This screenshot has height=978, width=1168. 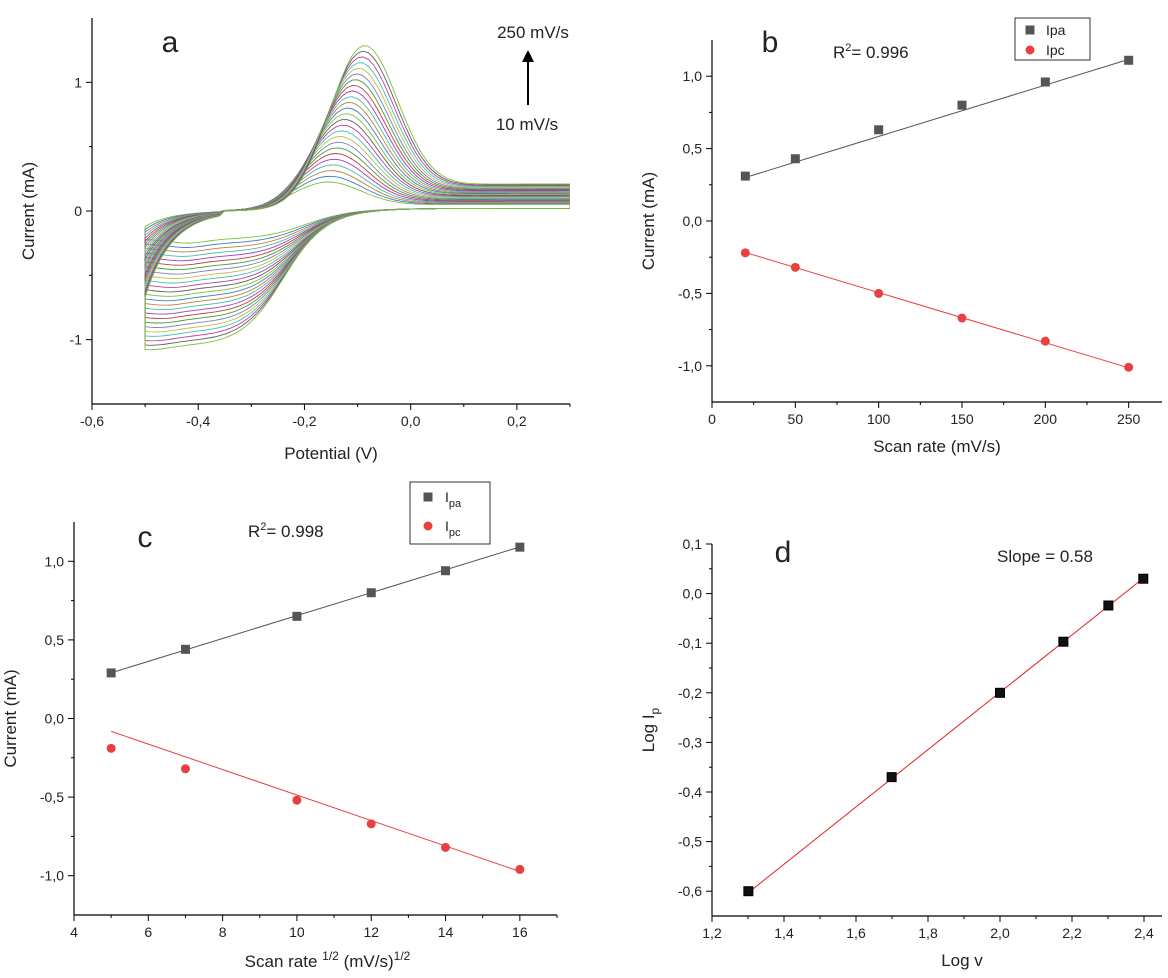 I want to click on cv-curves, so click(x=357, y=198).